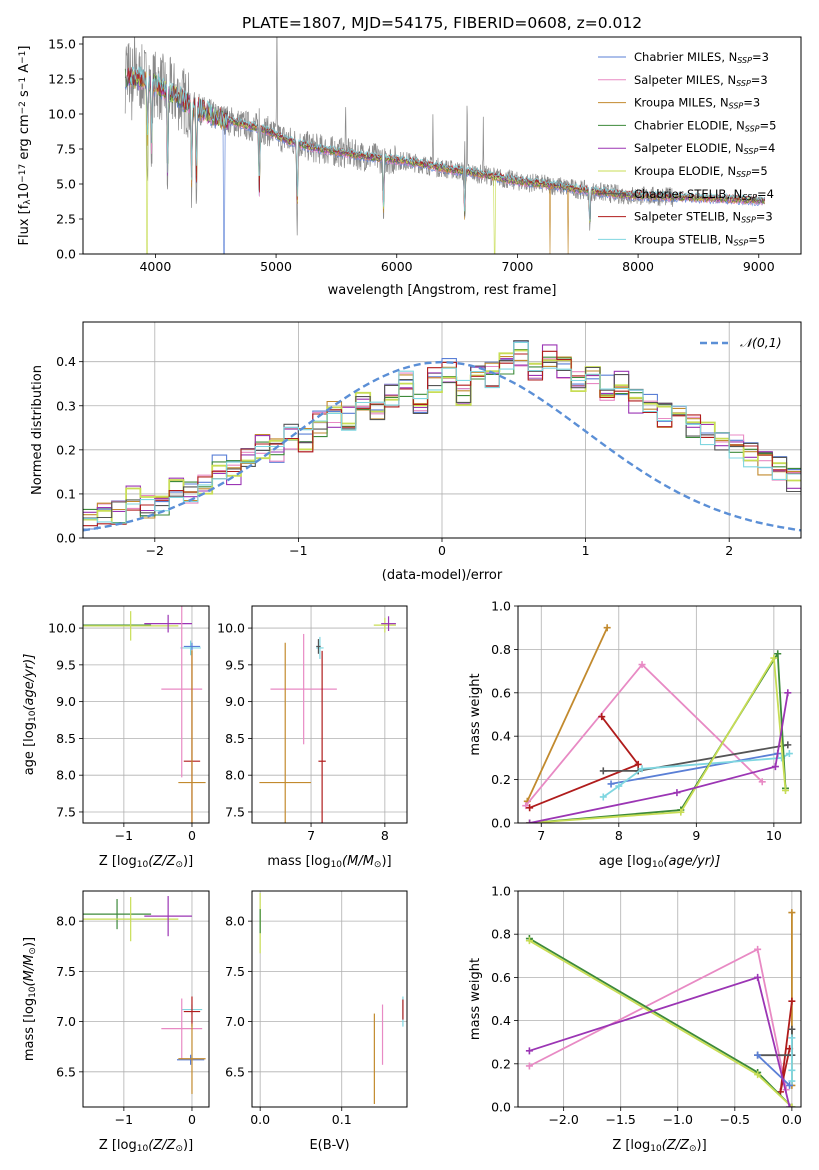 This screenshot has width=819, height=1170. Describe the element at coordinates (705, 125) in the screenshot. I see `legend-entry: Chabrier ELODIE, NSSP=5` at that location.